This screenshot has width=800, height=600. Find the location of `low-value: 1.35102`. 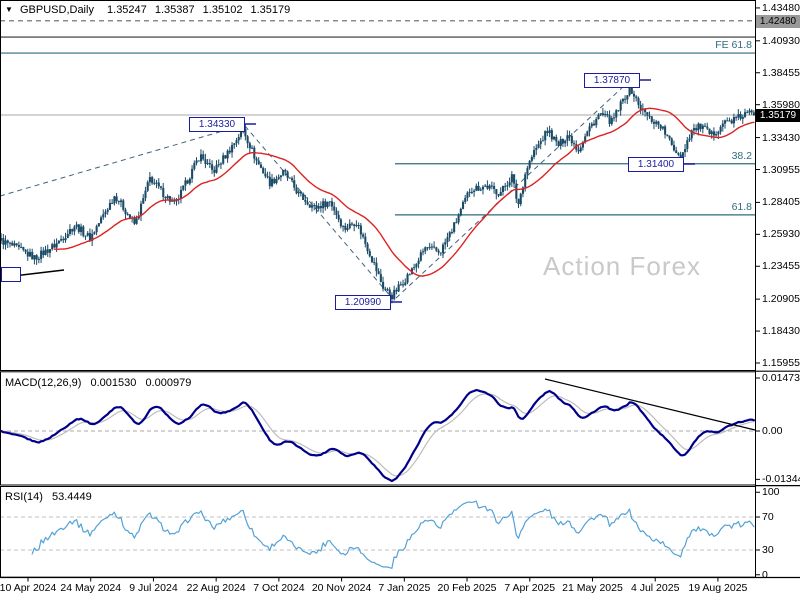

low-value: 1.35102 is located at coordinates (222, 10).